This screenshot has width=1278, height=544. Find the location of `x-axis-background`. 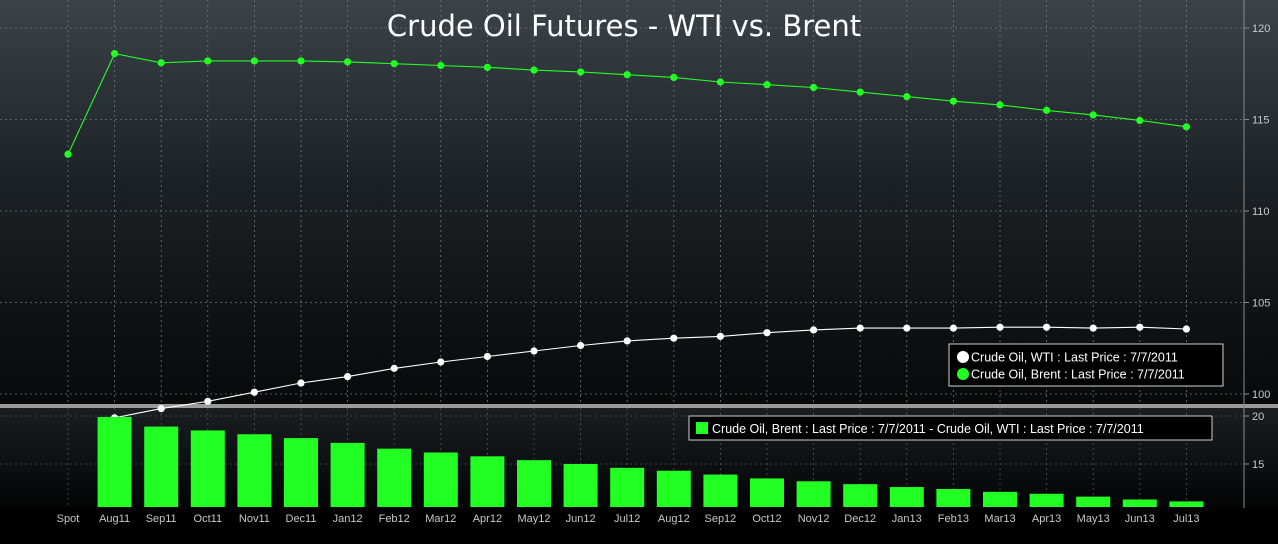

x-axis-background is located at coordinates (639, 526).